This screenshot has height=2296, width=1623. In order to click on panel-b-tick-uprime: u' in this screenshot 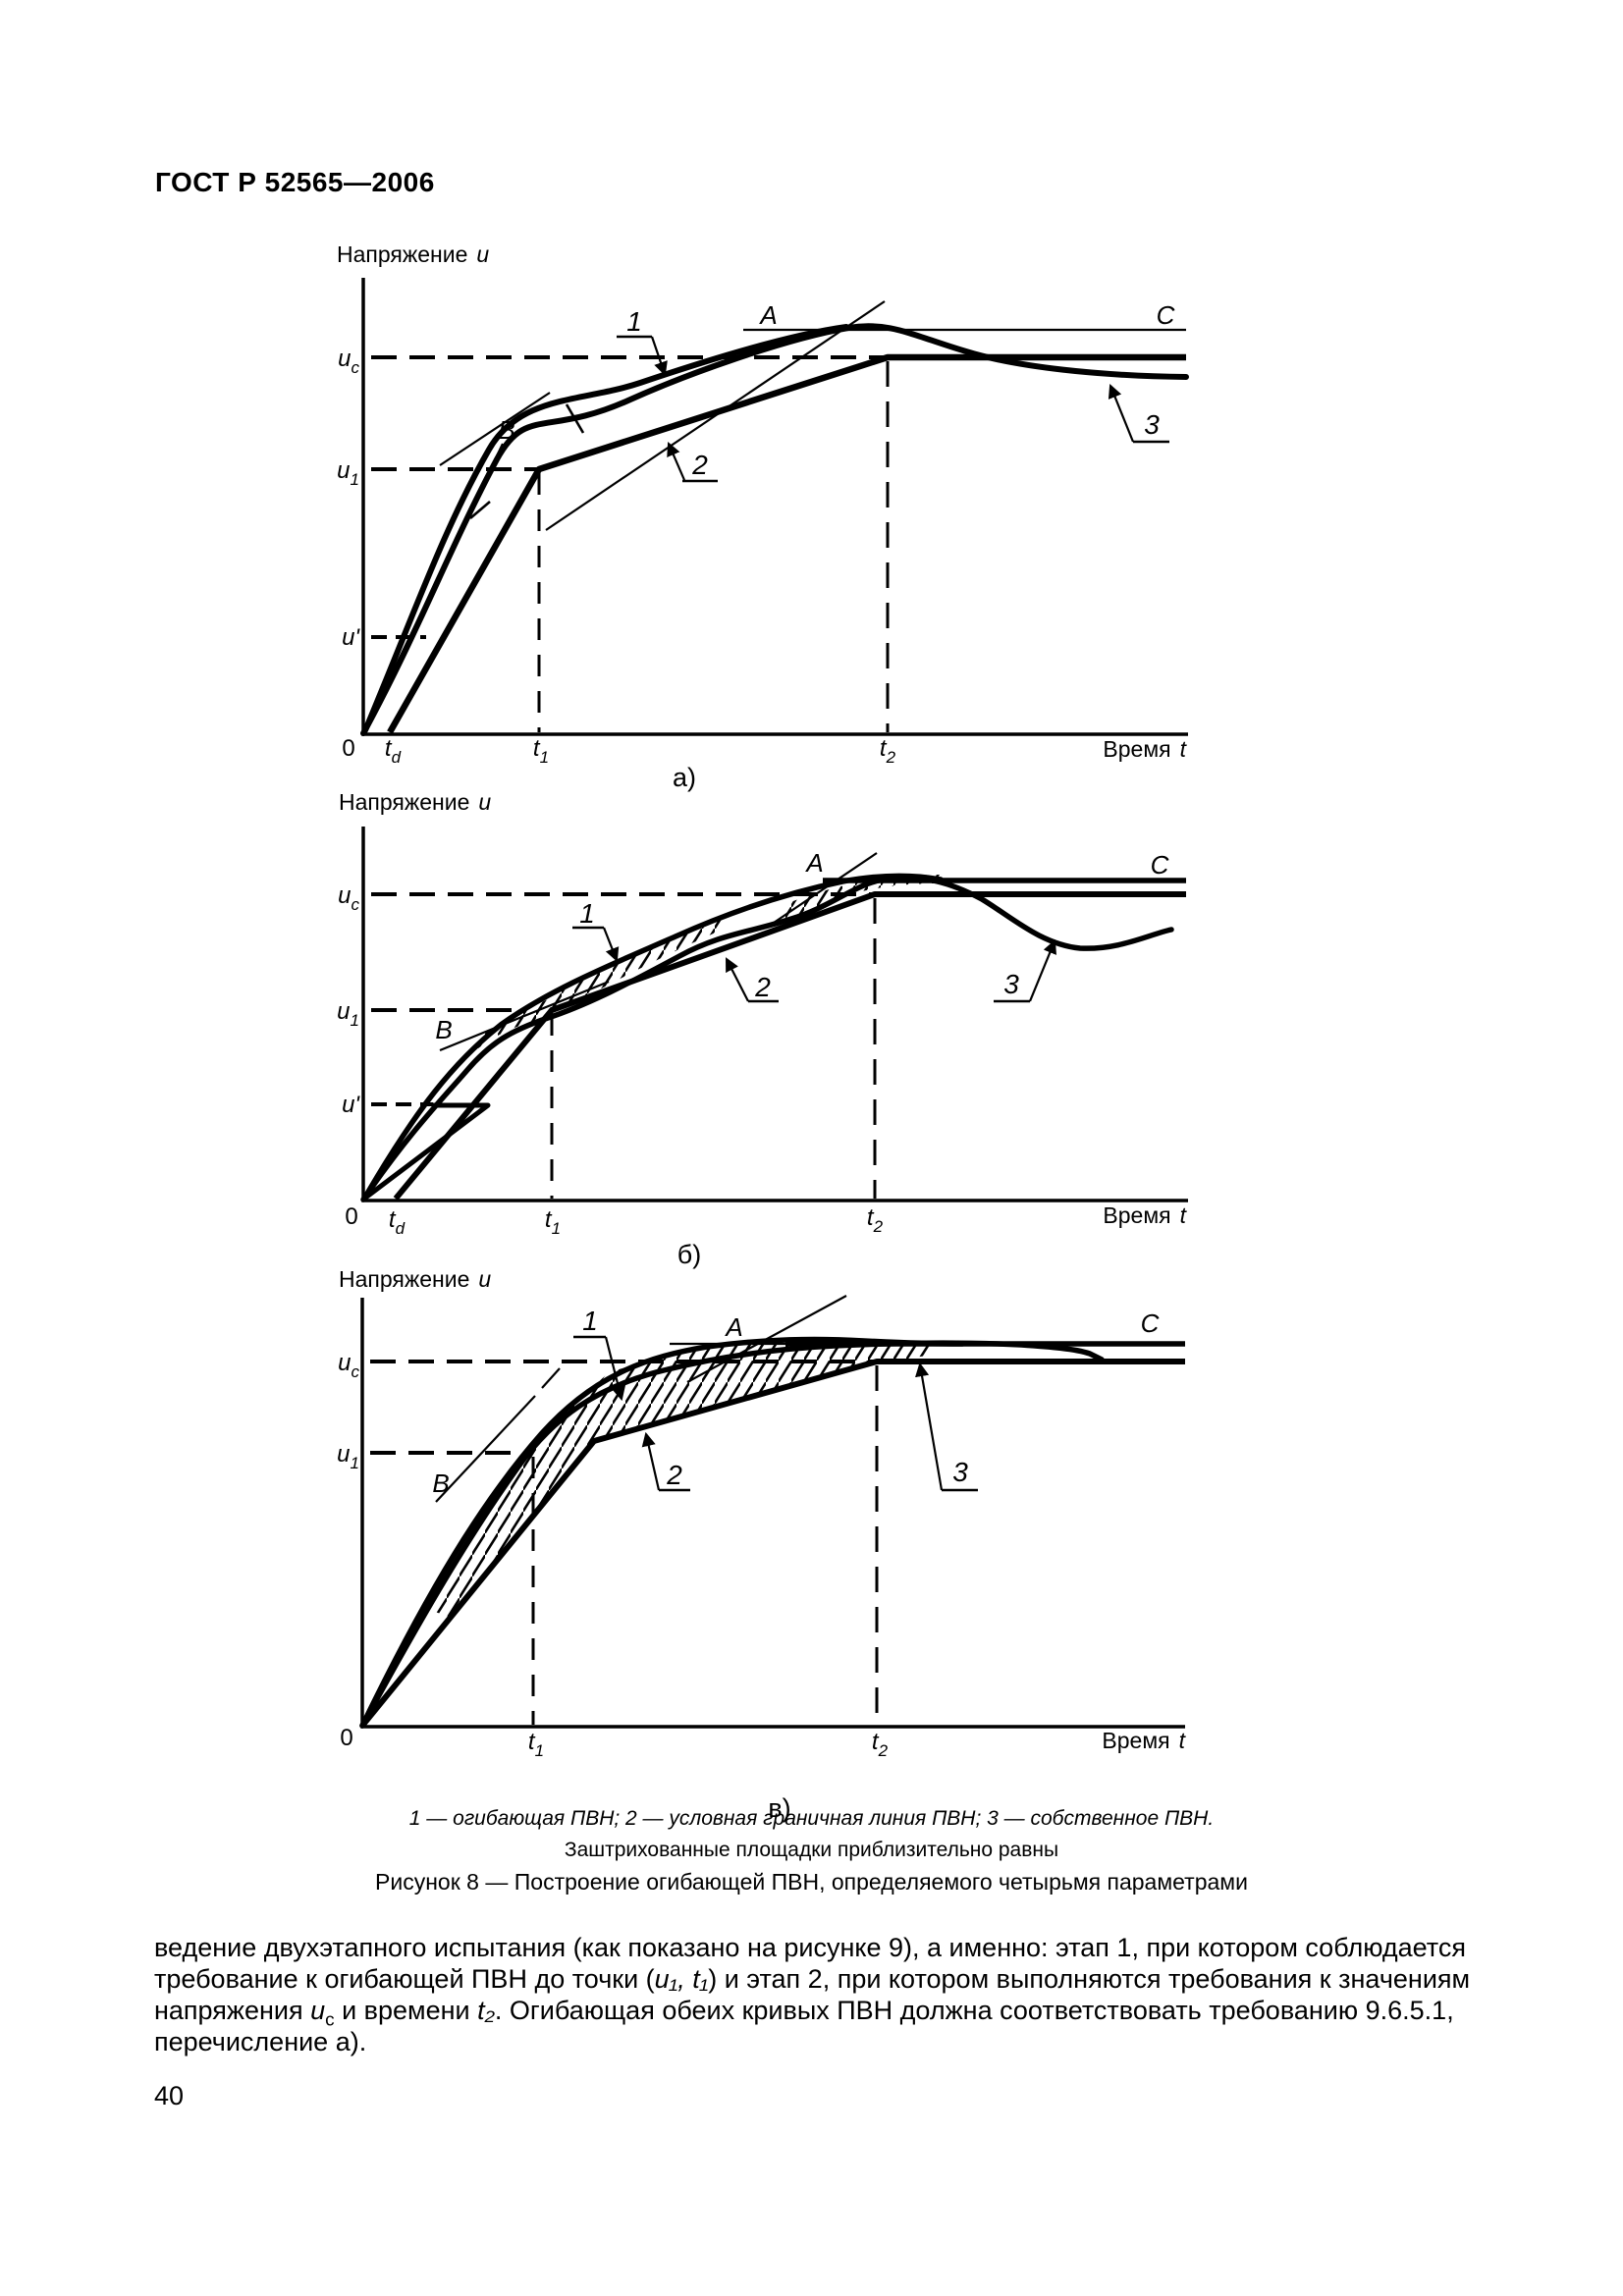, I will do `click(351, 1105)`.